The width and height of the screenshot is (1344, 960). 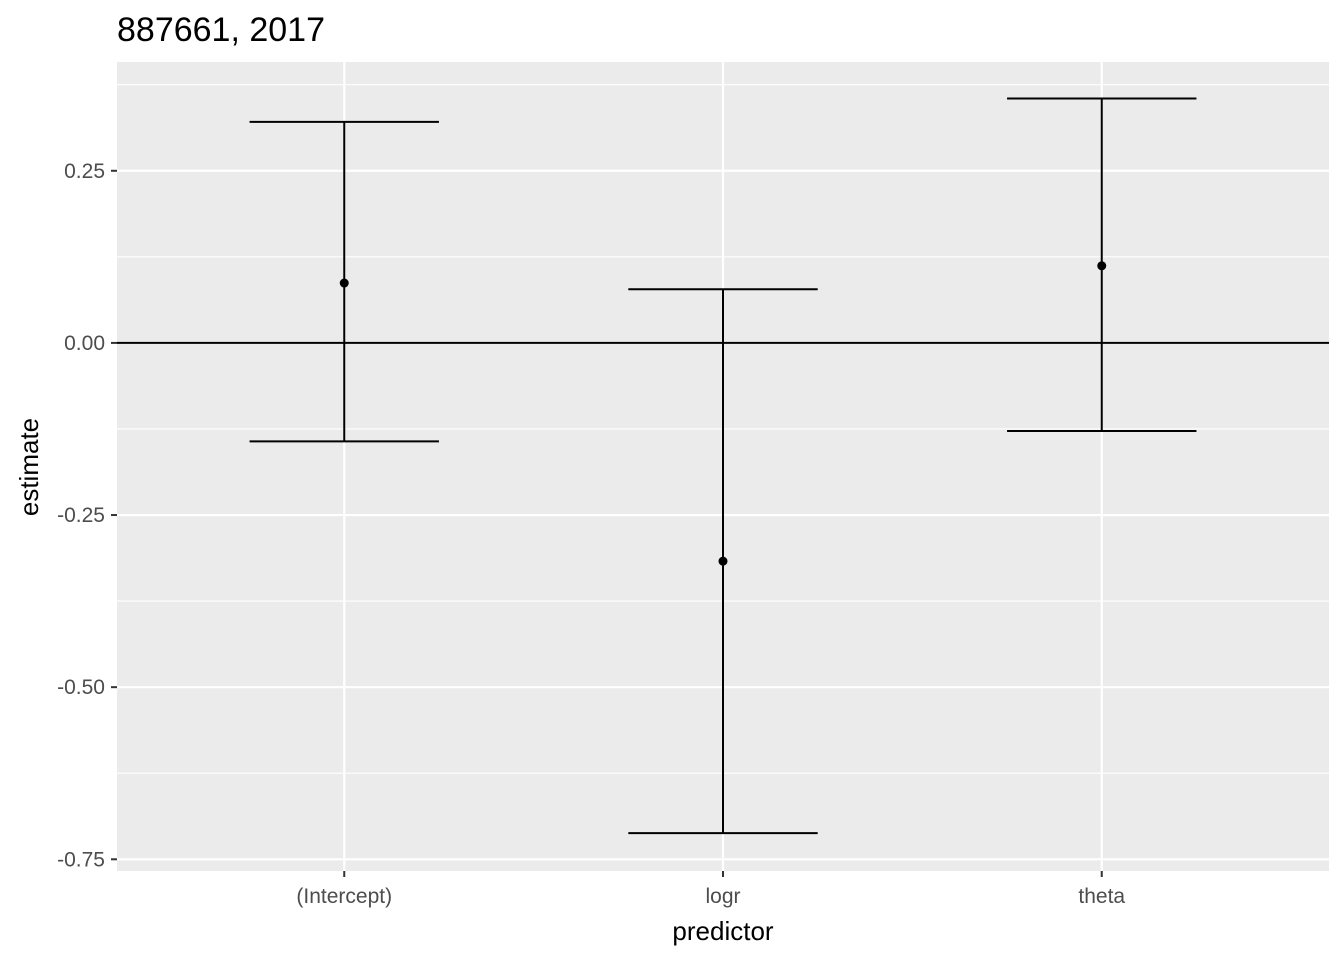 I want to click on x-tick-label: theta, so click(x=1101, y=896).